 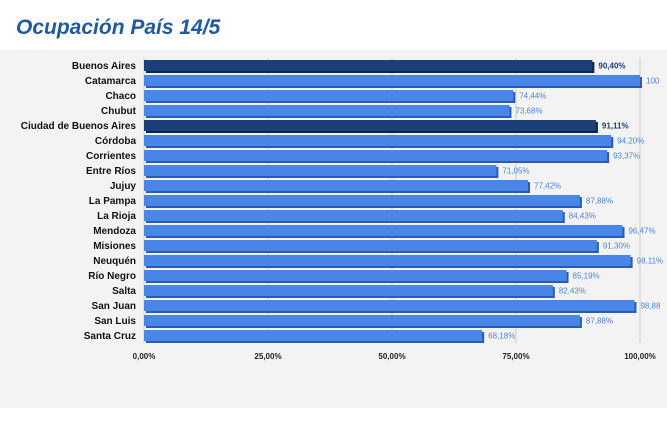 I want to click on value-label: 71,05%, so click(x=515, y=171).